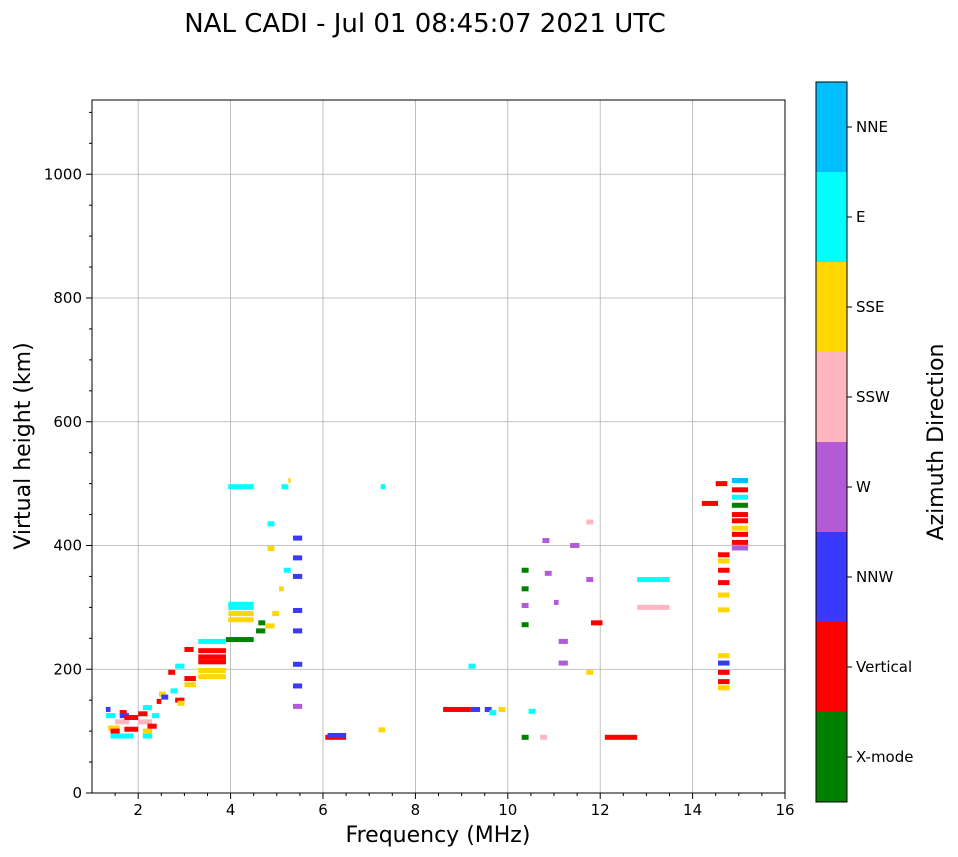  I want to click on y-tick-label: 0, so click(77, 793).